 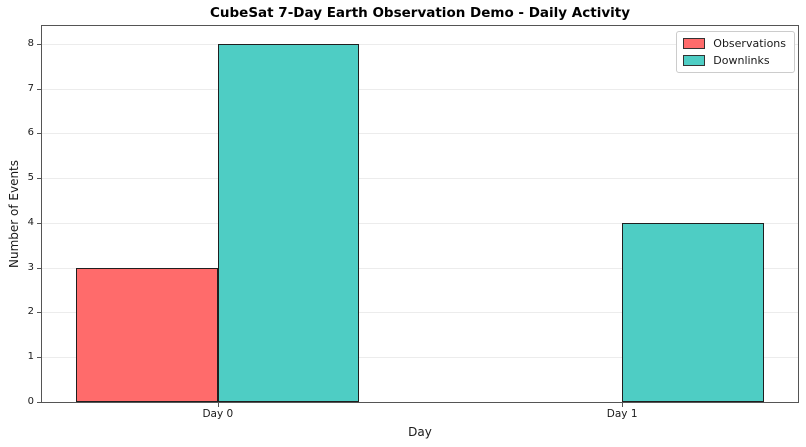 I want to click on y-tick-label-3: 3, so click(x=30, y=267).